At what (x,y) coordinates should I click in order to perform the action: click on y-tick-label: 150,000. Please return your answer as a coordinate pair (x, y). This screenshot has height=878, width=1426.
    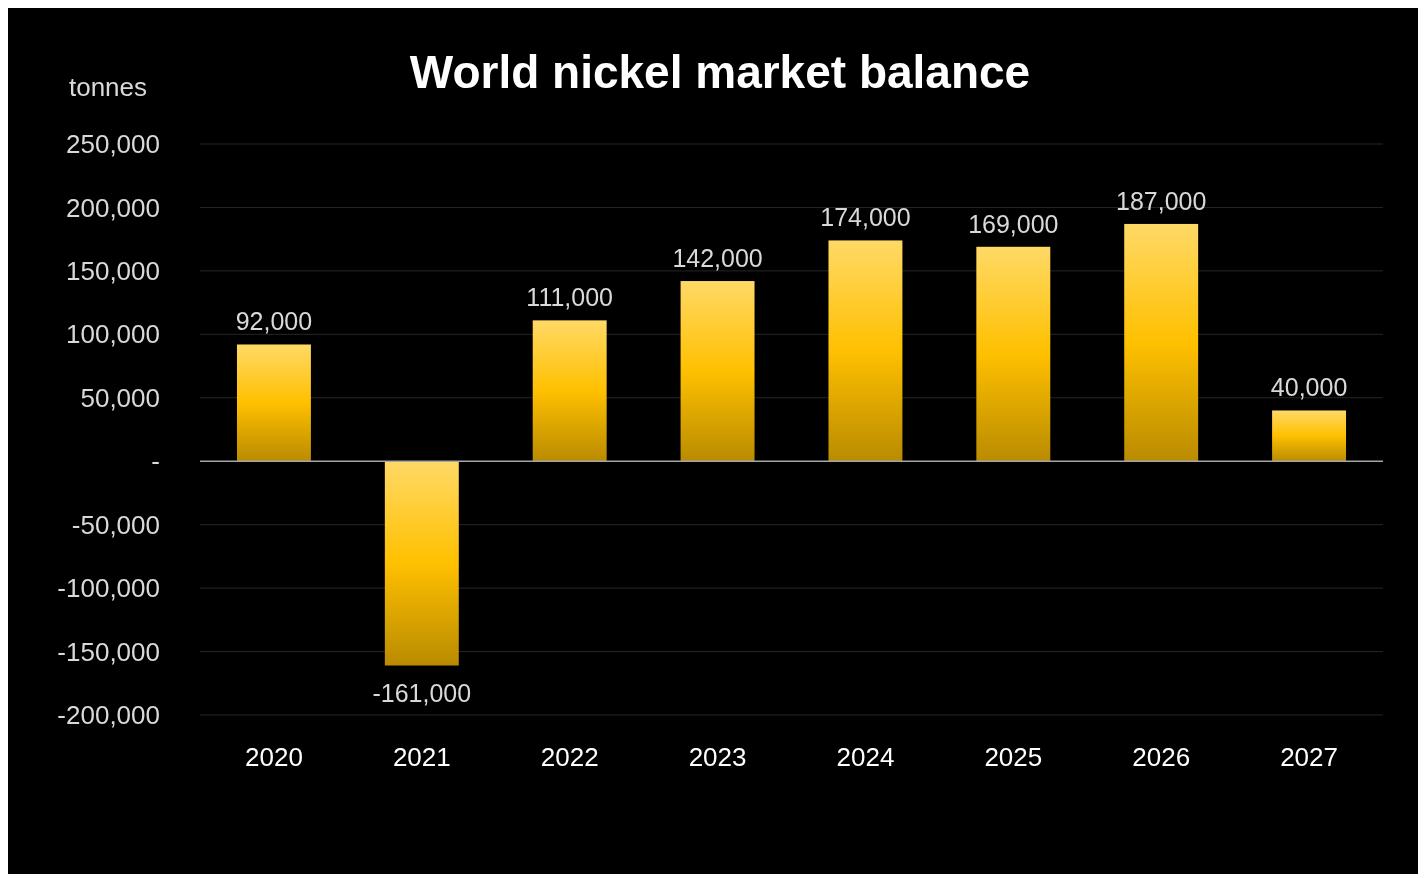
    Looking at the image, I should click on (113, 270).